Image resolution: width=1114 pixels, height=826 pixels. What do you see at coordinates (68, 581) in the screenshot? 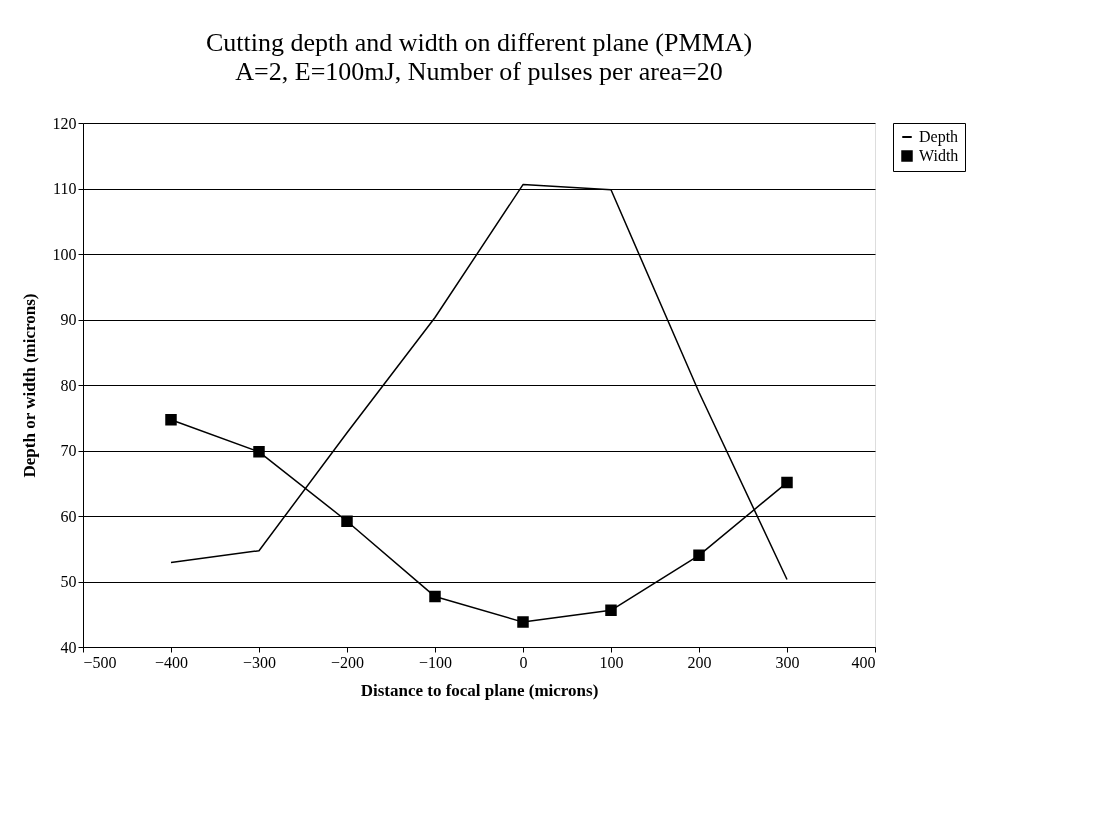
I see `y-tick-label: 50` at bounding box center [68, 581].